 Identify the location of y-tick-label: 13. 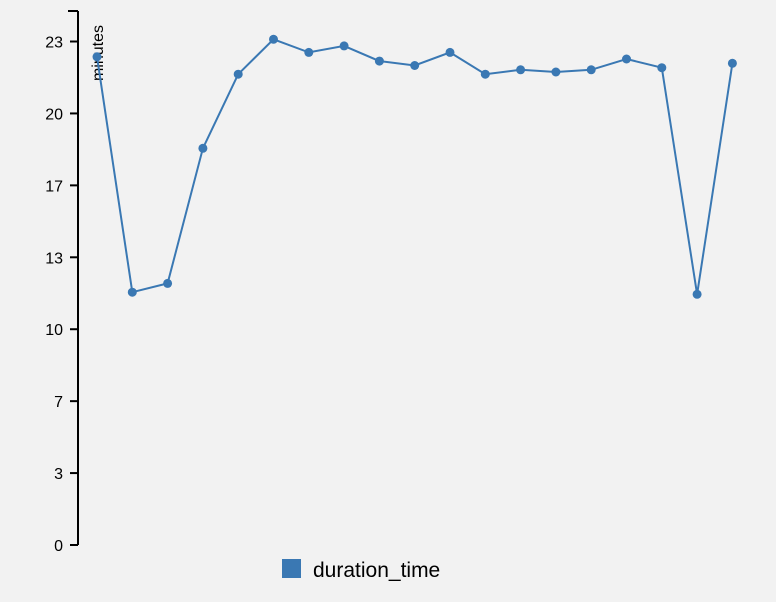
(54, 258).